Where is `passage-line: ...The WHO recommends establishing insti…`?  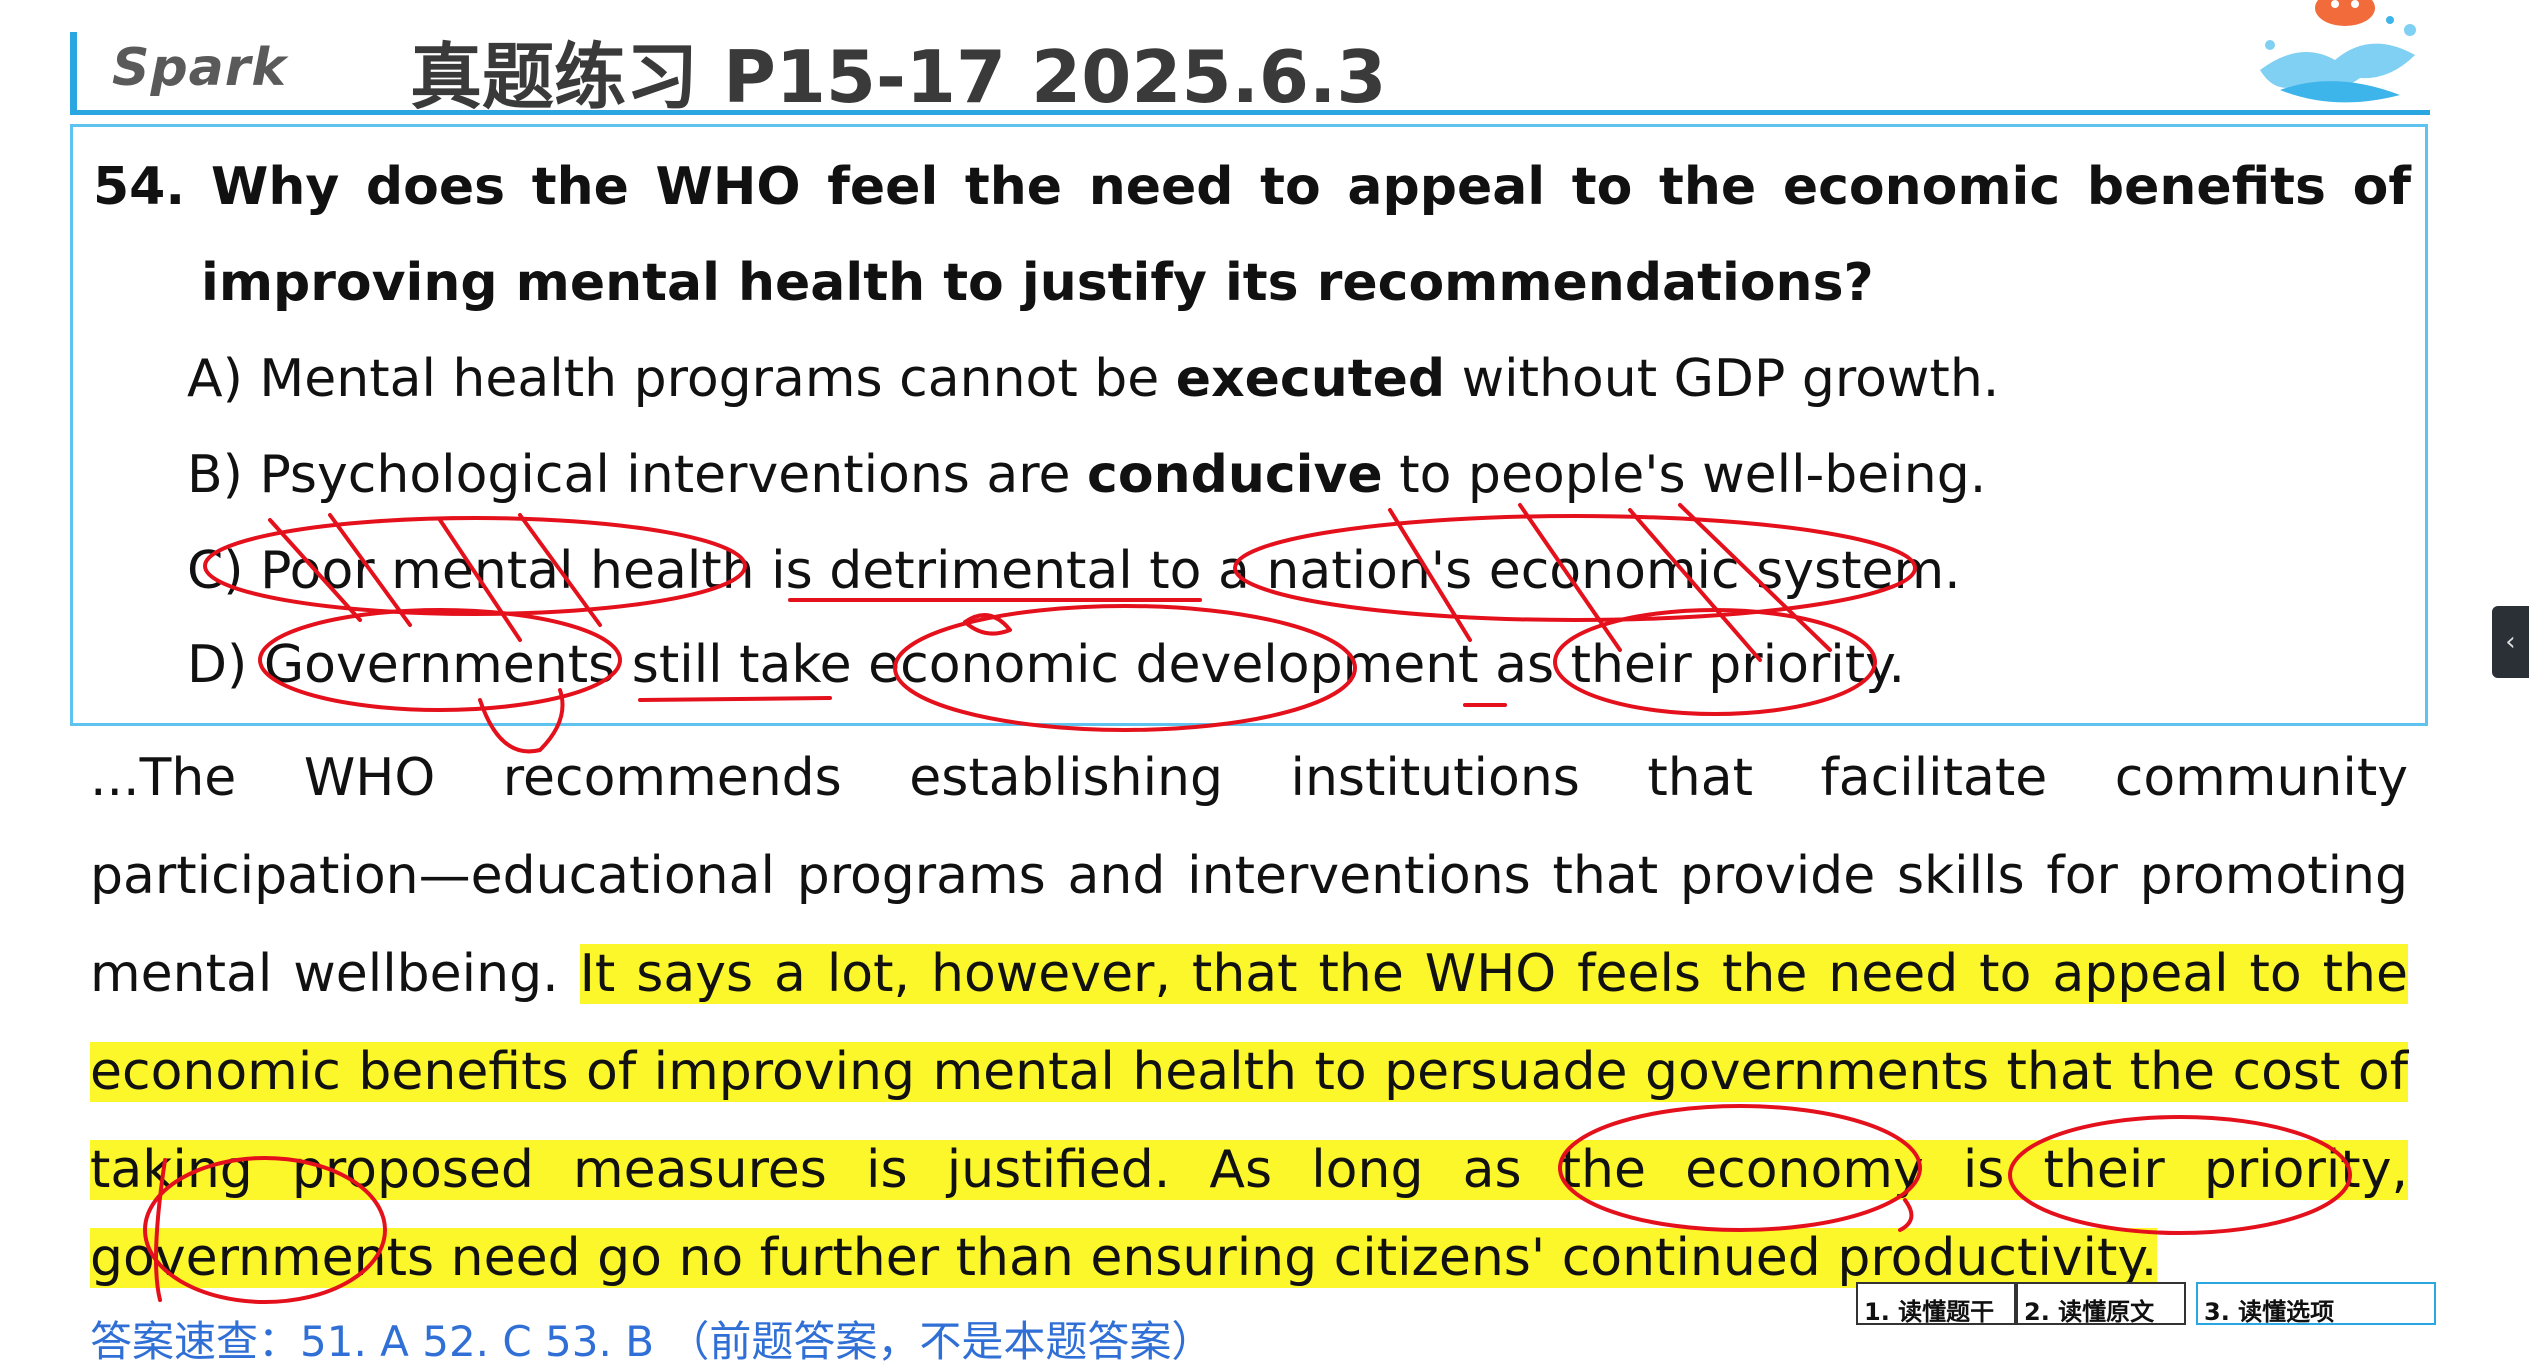 passage-line: ...The WHO recommends establishing insti… is located at coordinates (1249, 778).